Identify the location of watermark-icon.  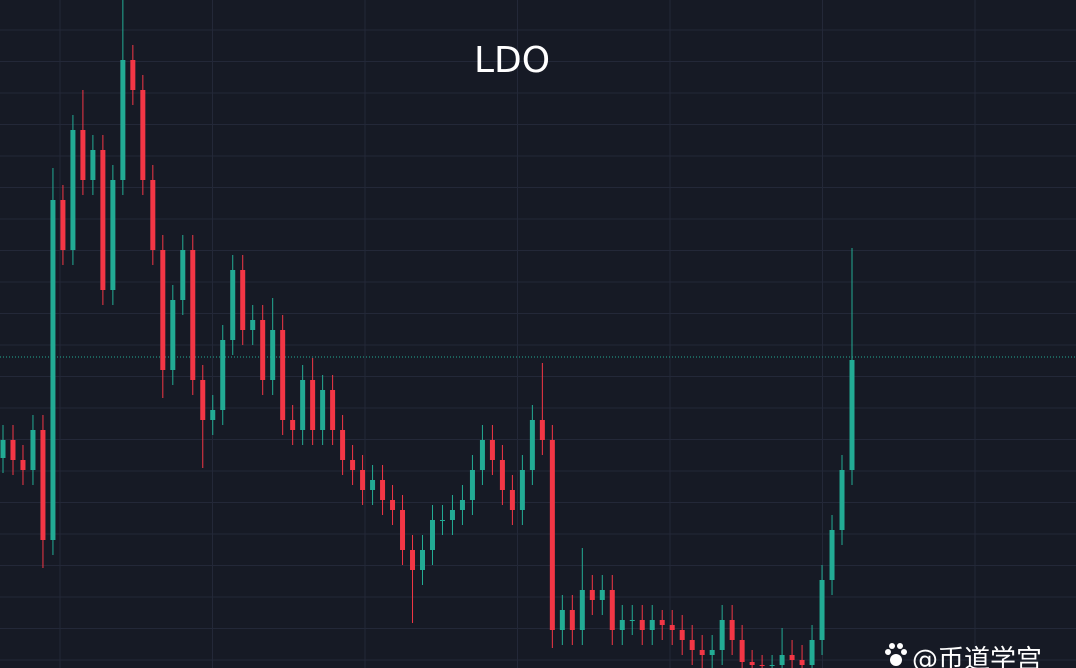
(896, 654).